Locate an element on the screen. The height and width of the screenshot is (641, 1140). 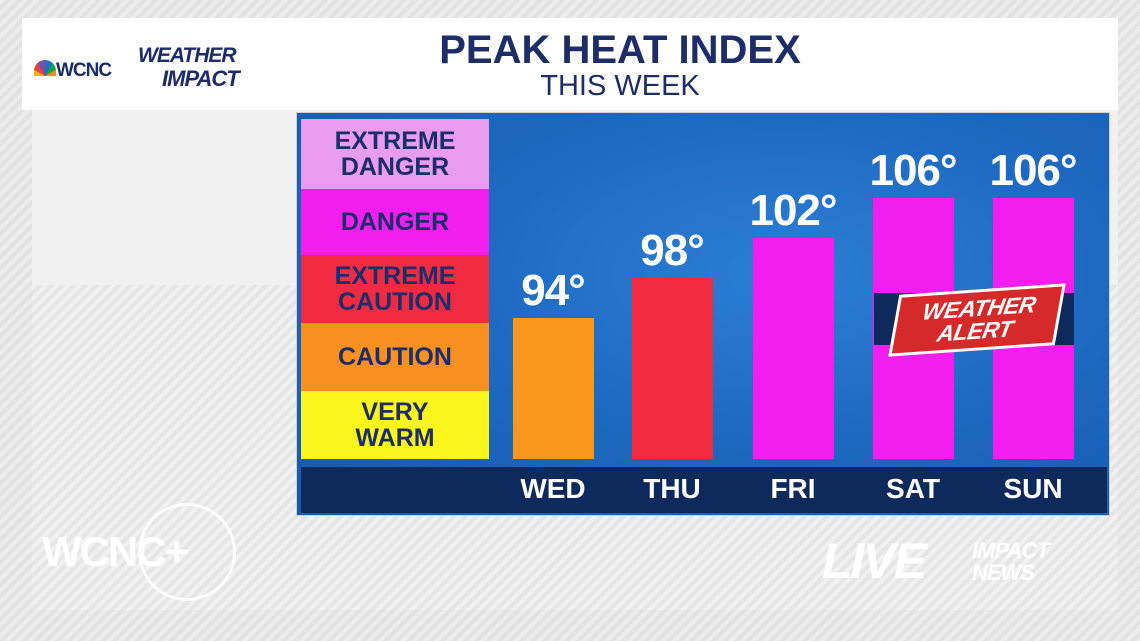
x-axis-band is located at coordinates (704, 490).